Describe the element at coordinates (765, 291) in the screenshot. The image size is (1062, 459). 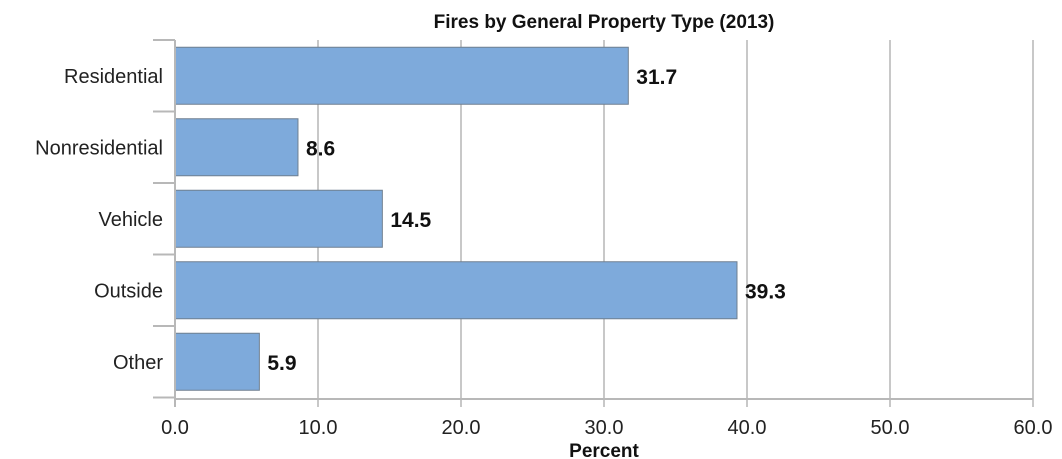
I see `data-label: 39.3` at that location.